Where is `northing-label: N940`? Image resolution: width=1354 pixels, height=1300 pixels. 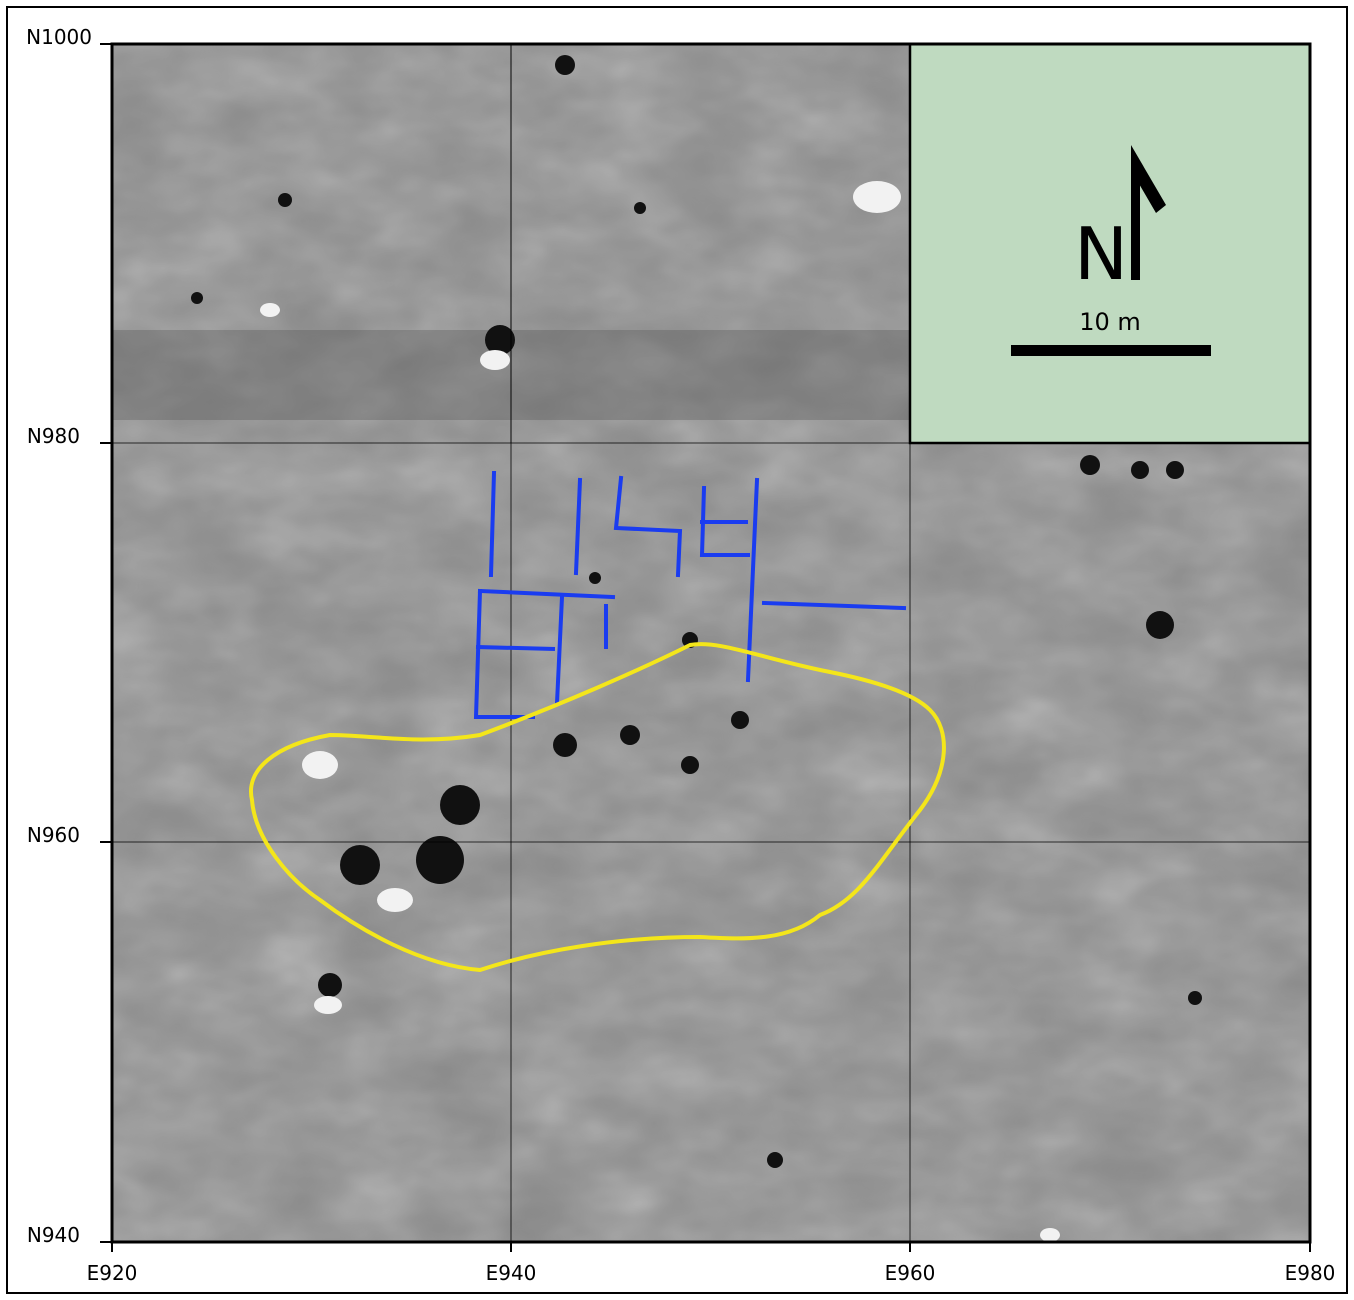 northing-label: N940 is located at coordinates (53, 1235).